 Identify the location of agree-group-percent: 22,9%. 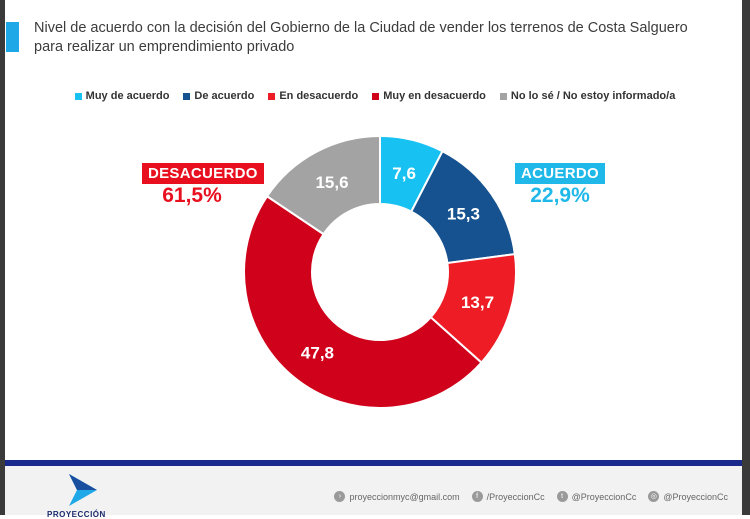
(560, 195).